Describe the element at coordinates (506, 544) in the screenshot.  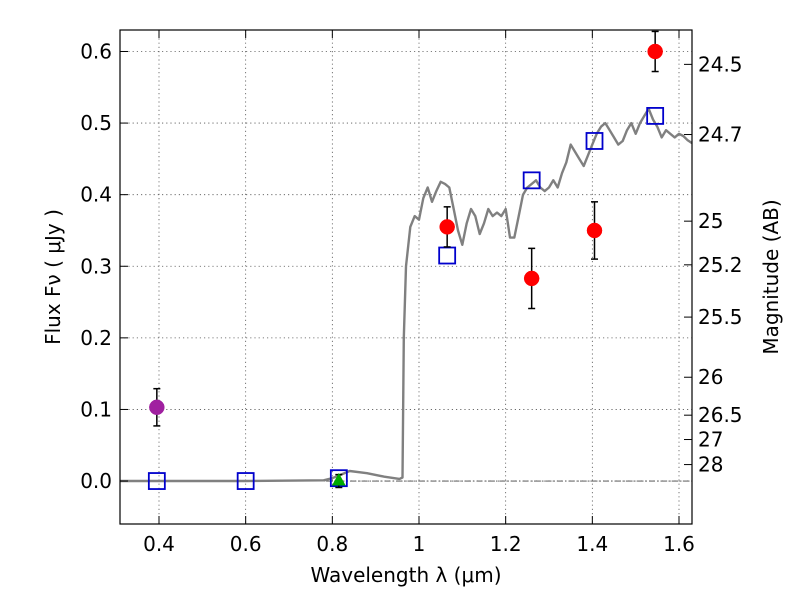
I see `x-tick-label: 1.2` at that location.